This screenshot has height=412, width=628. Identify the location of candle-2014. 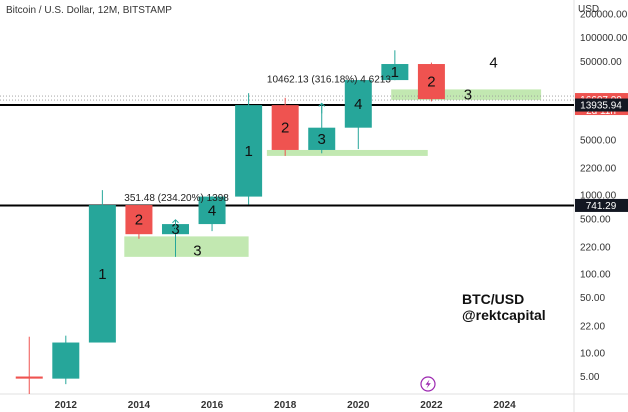
(139, 222).